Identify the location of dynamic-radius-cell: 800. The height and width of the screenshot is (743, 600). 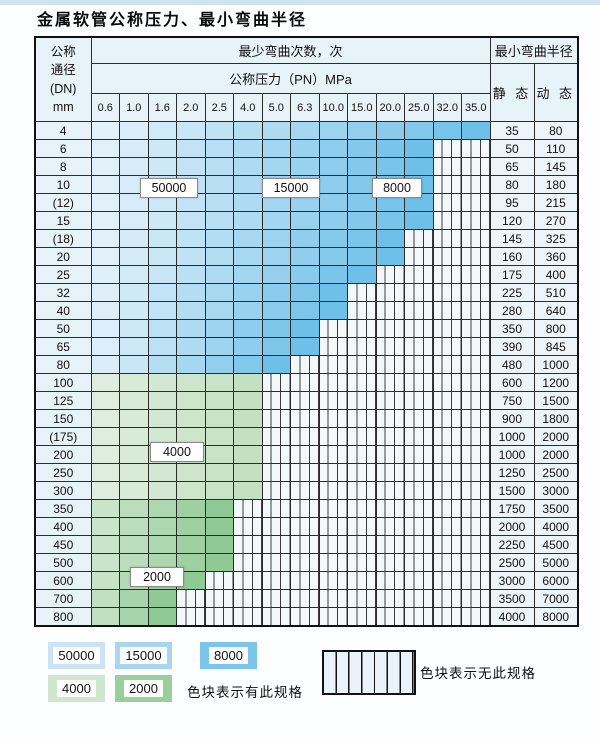
(556, 328).